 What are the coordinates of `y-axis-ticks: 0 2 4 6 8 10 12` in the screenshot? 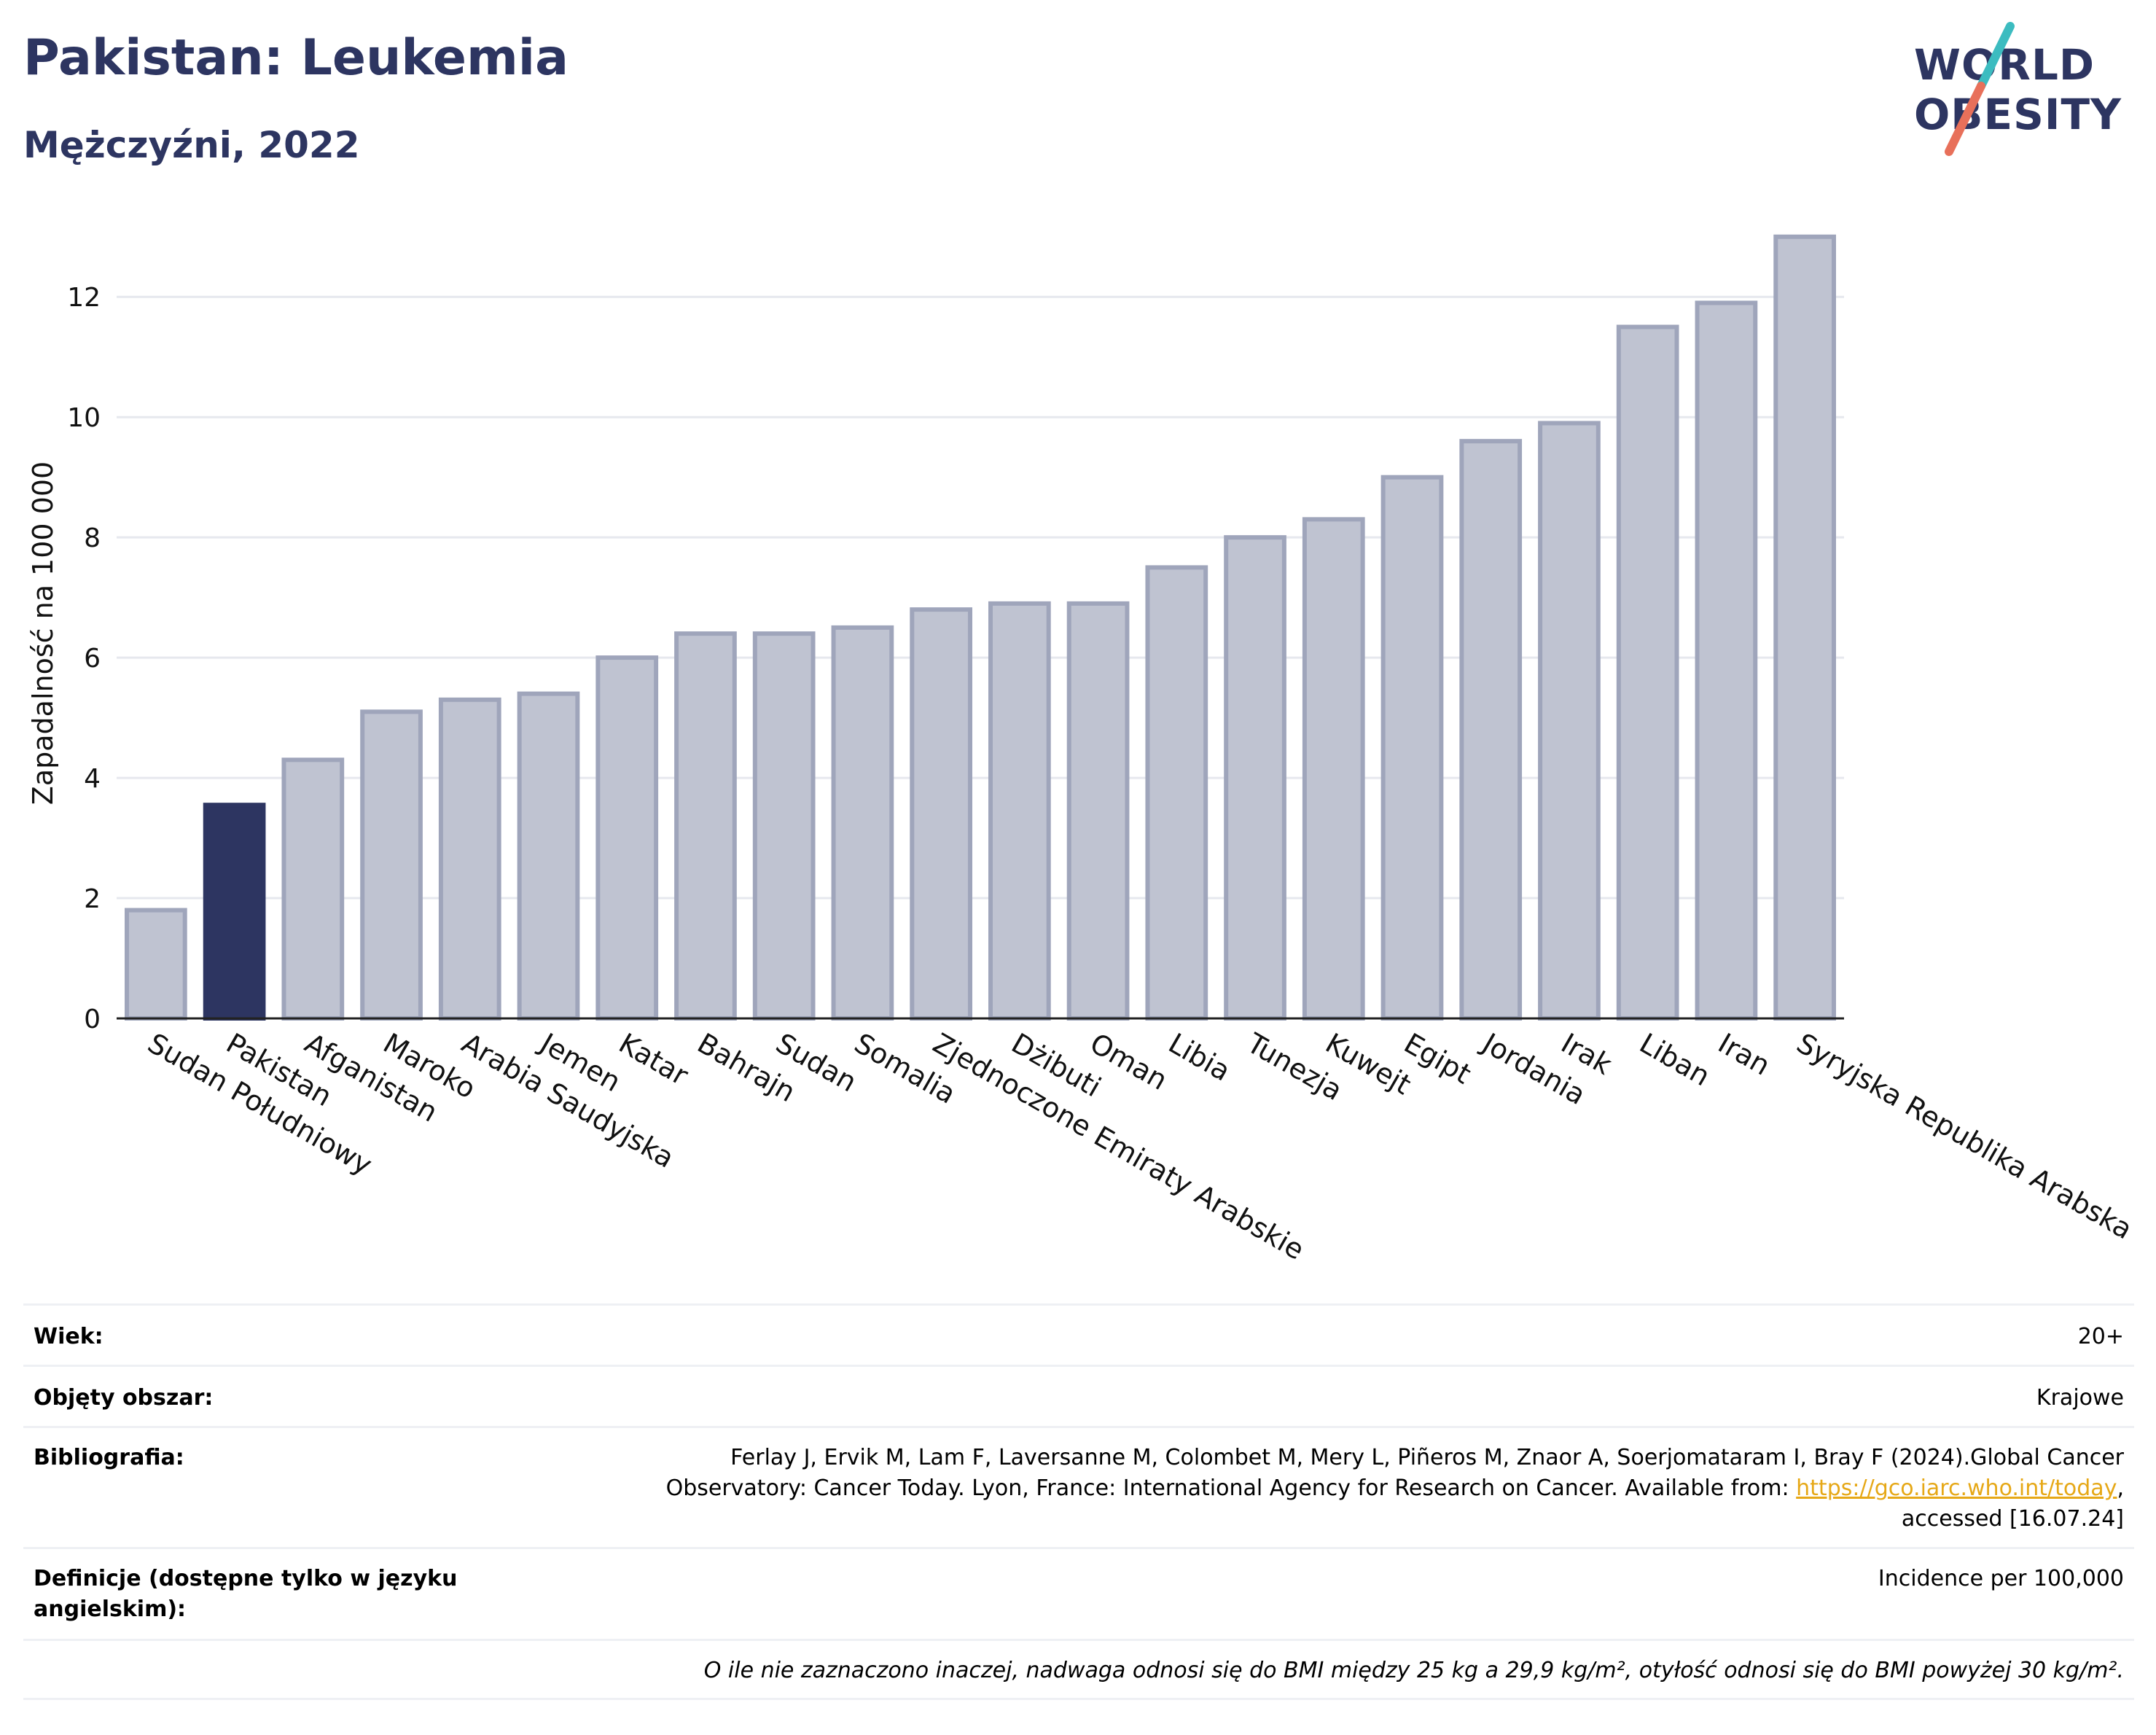 It's located at (84, 658).